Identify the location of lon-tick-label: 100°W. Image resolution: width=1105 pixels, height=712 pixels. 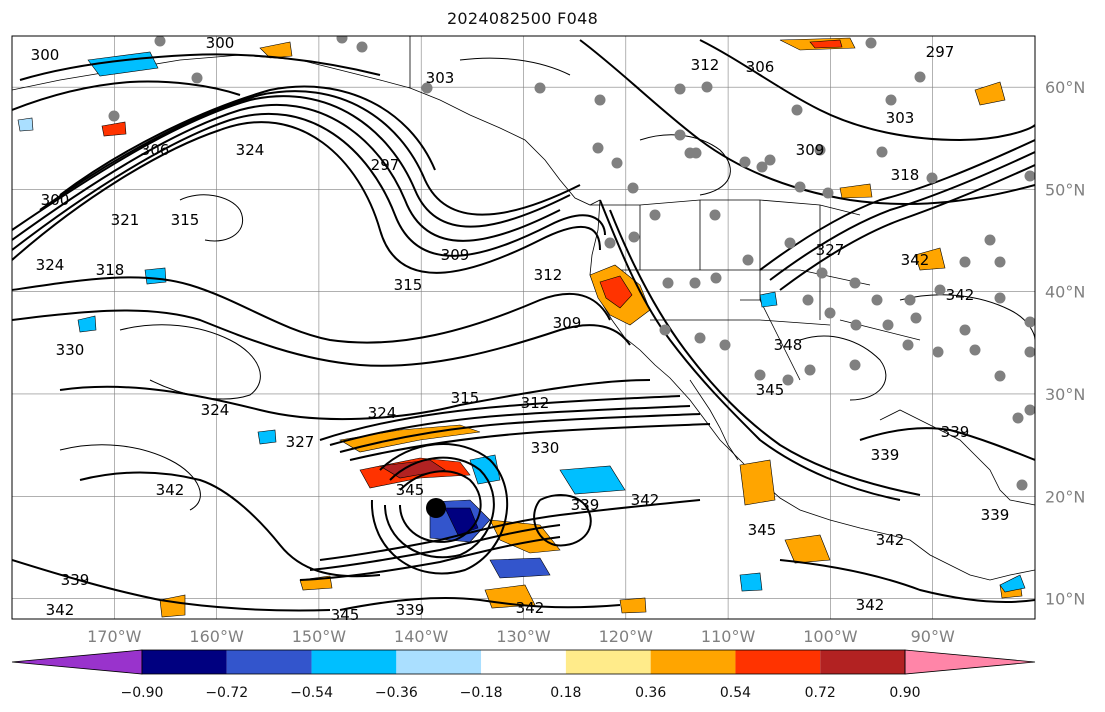
(830, 636).